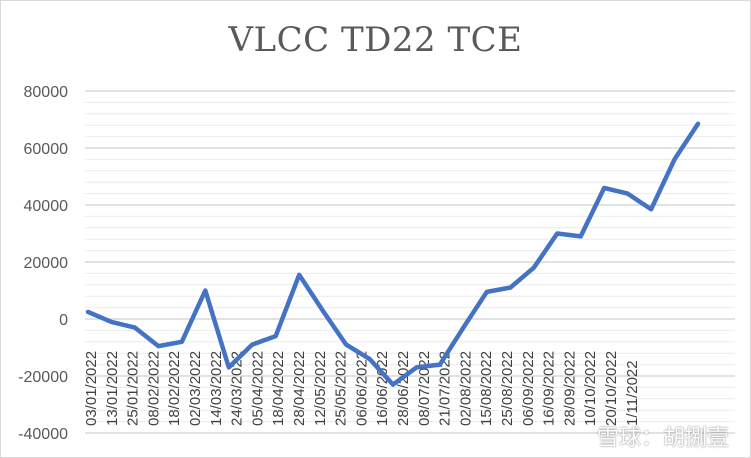  I want to click on x-tick-label: 16/06/2022, so click(382, 388).